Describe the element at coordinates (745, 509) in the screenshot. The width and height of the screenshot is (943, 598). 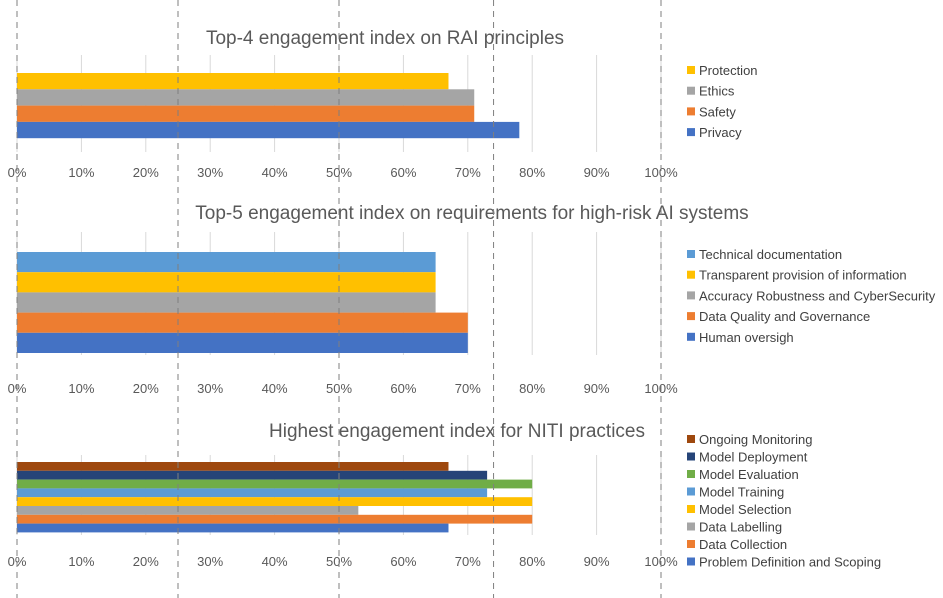
I see `legend-entry: Model Selection` at that location.